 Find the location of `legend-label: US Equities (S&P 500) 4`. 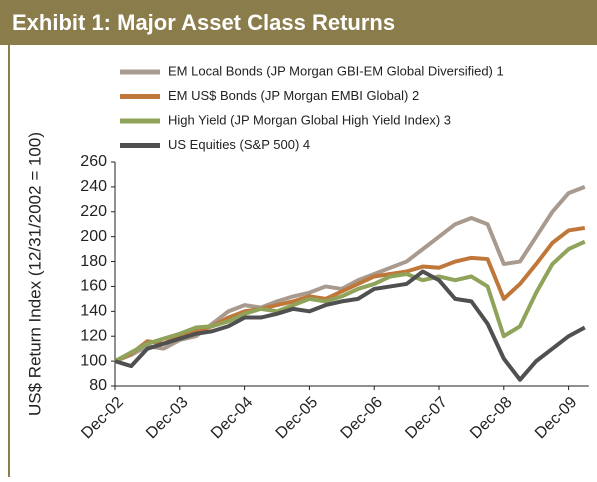

legend-label: US Equities (S&P 500) 4 is located at coordinates (239, 144).